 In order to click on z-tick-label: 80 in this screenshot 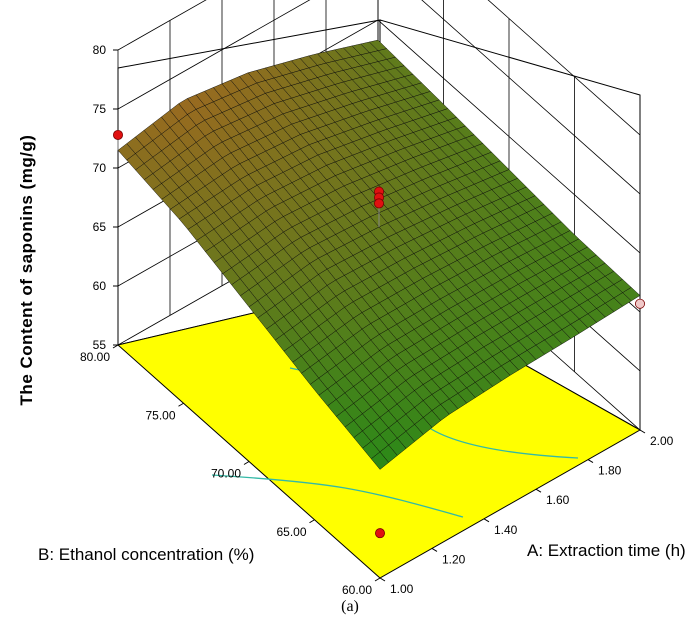, I will do `click(100, 50)`.